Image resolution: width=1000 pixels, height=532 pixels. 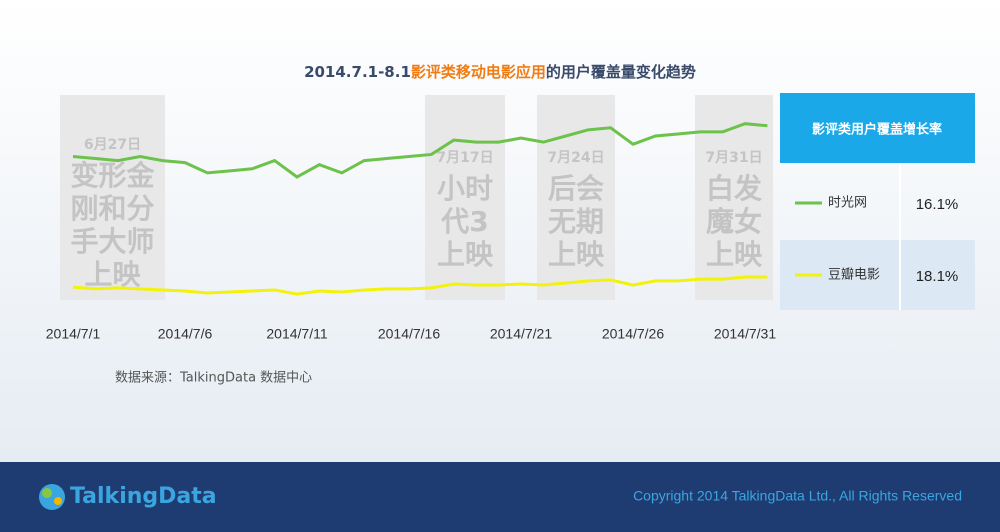 What do you see at coordinates (621, 72) in the screenshot?
I see `title-suffix: 的用户覆盖量变化趋势` at bounding box center [621, 72].